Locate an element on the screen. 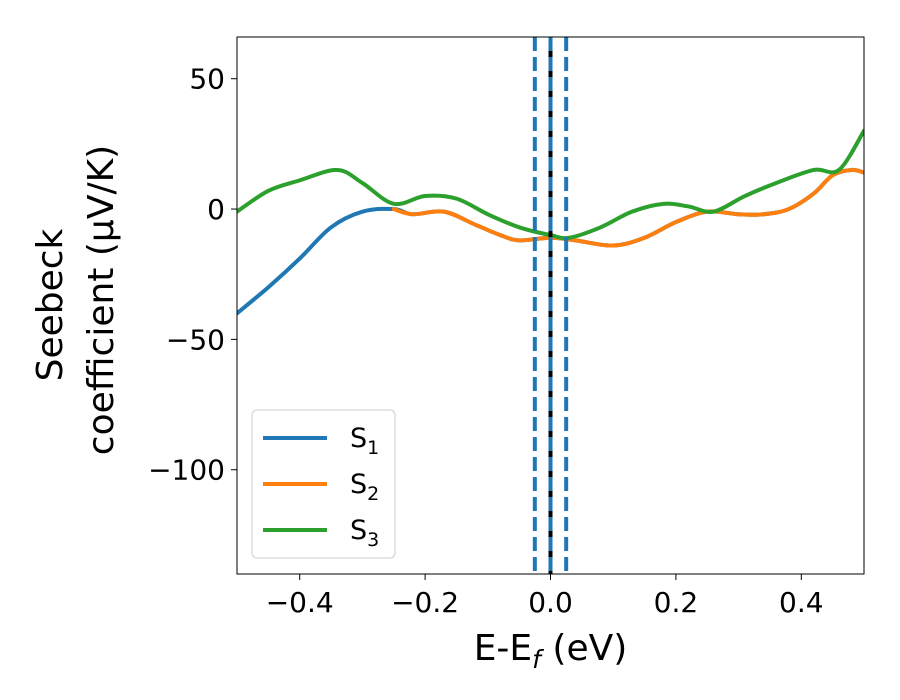 Image resolution: width=900 pixels, height=700 pixels. x-tick-label: 0.2 is located at coordinates (676, 602).